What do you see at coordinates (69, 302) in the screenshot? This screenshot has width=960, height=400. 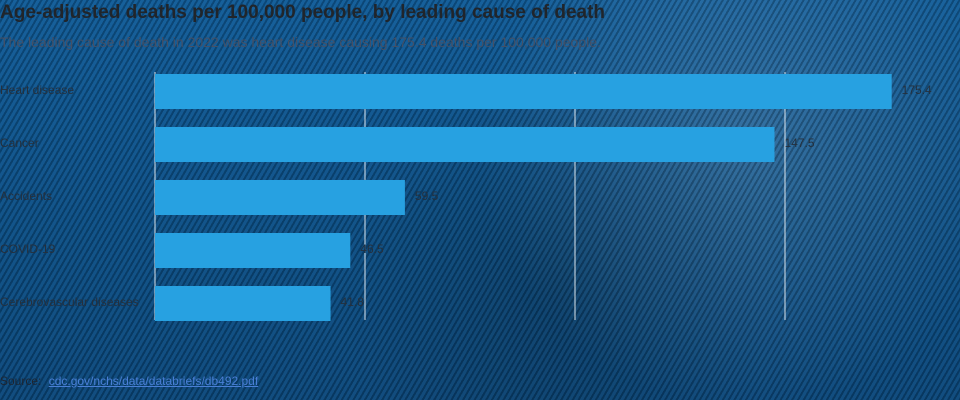 I see `category-label: Cerebrovascular diseases` at bounding box center [69, 302].